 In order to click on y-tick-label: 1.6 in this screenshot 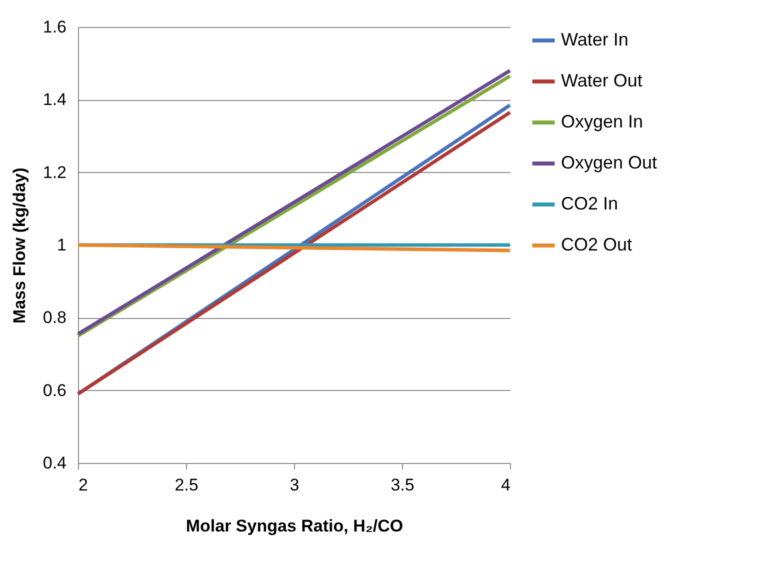, I will do `click(54, 27)`.